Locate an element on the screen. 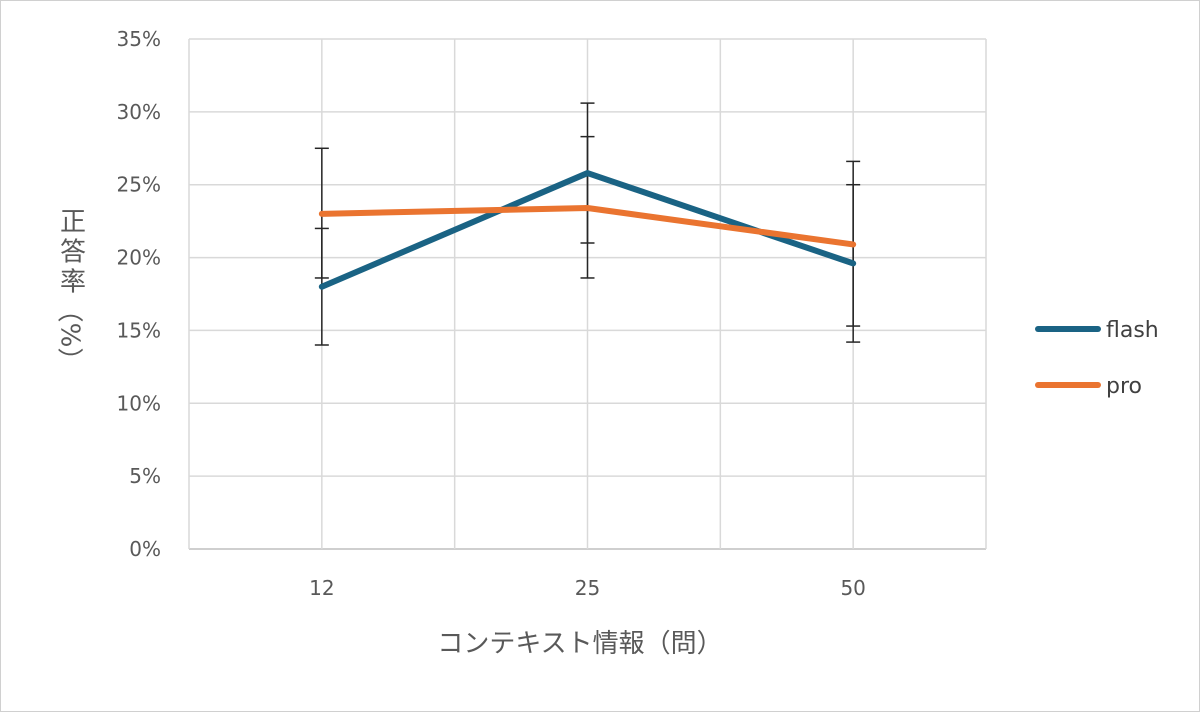 Image resolution: width=1200 pixels, height=712 pixels. y-axis-title-unit: （%） is located at coordinates (73, 335).